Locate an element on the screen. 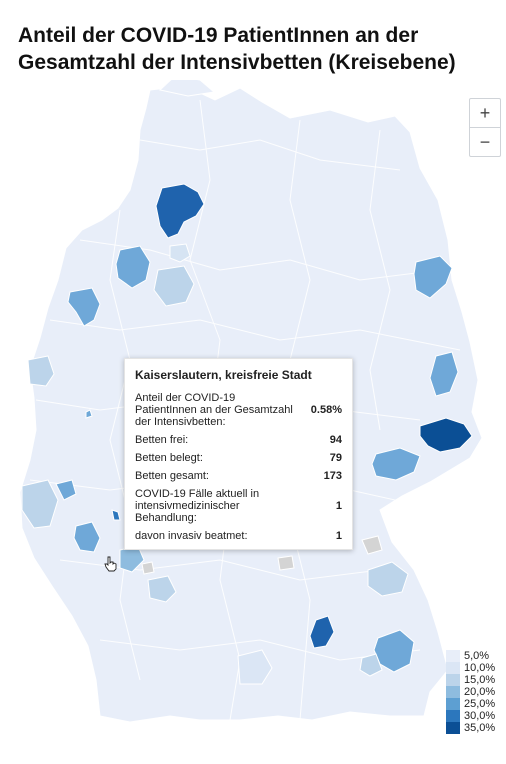  legend-label: 30,0% is located at coordinates (480, 716).